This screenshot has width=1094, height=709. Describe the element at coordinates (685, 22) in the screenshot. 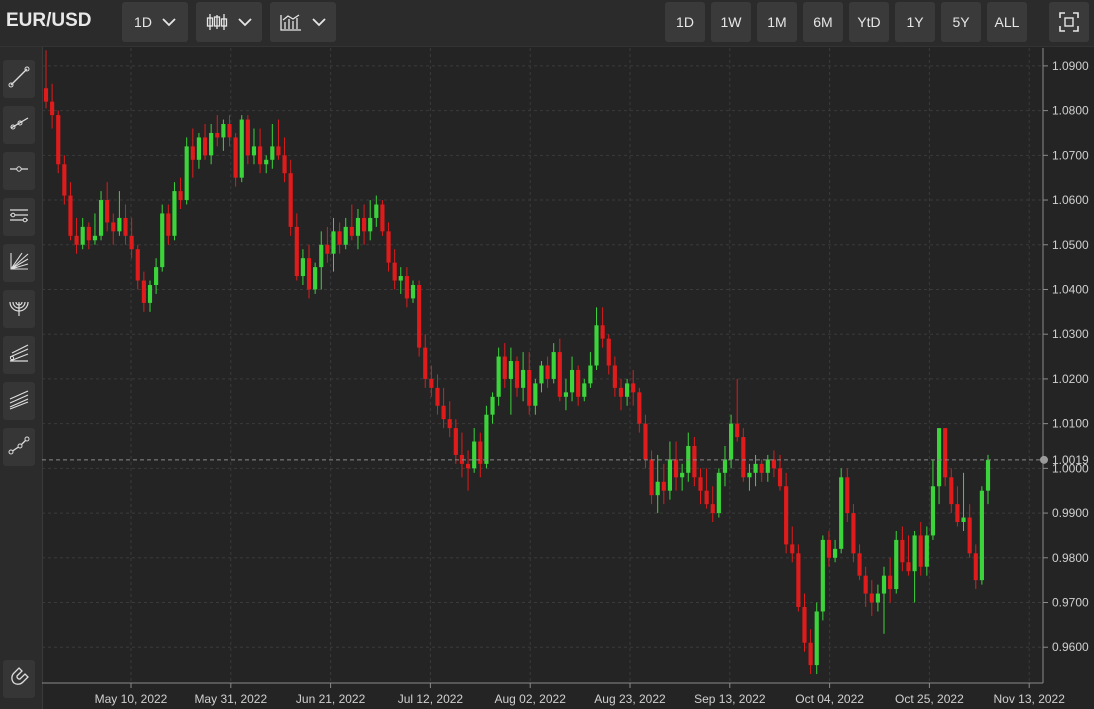

I see `range-1d-button: 1D` at that location.